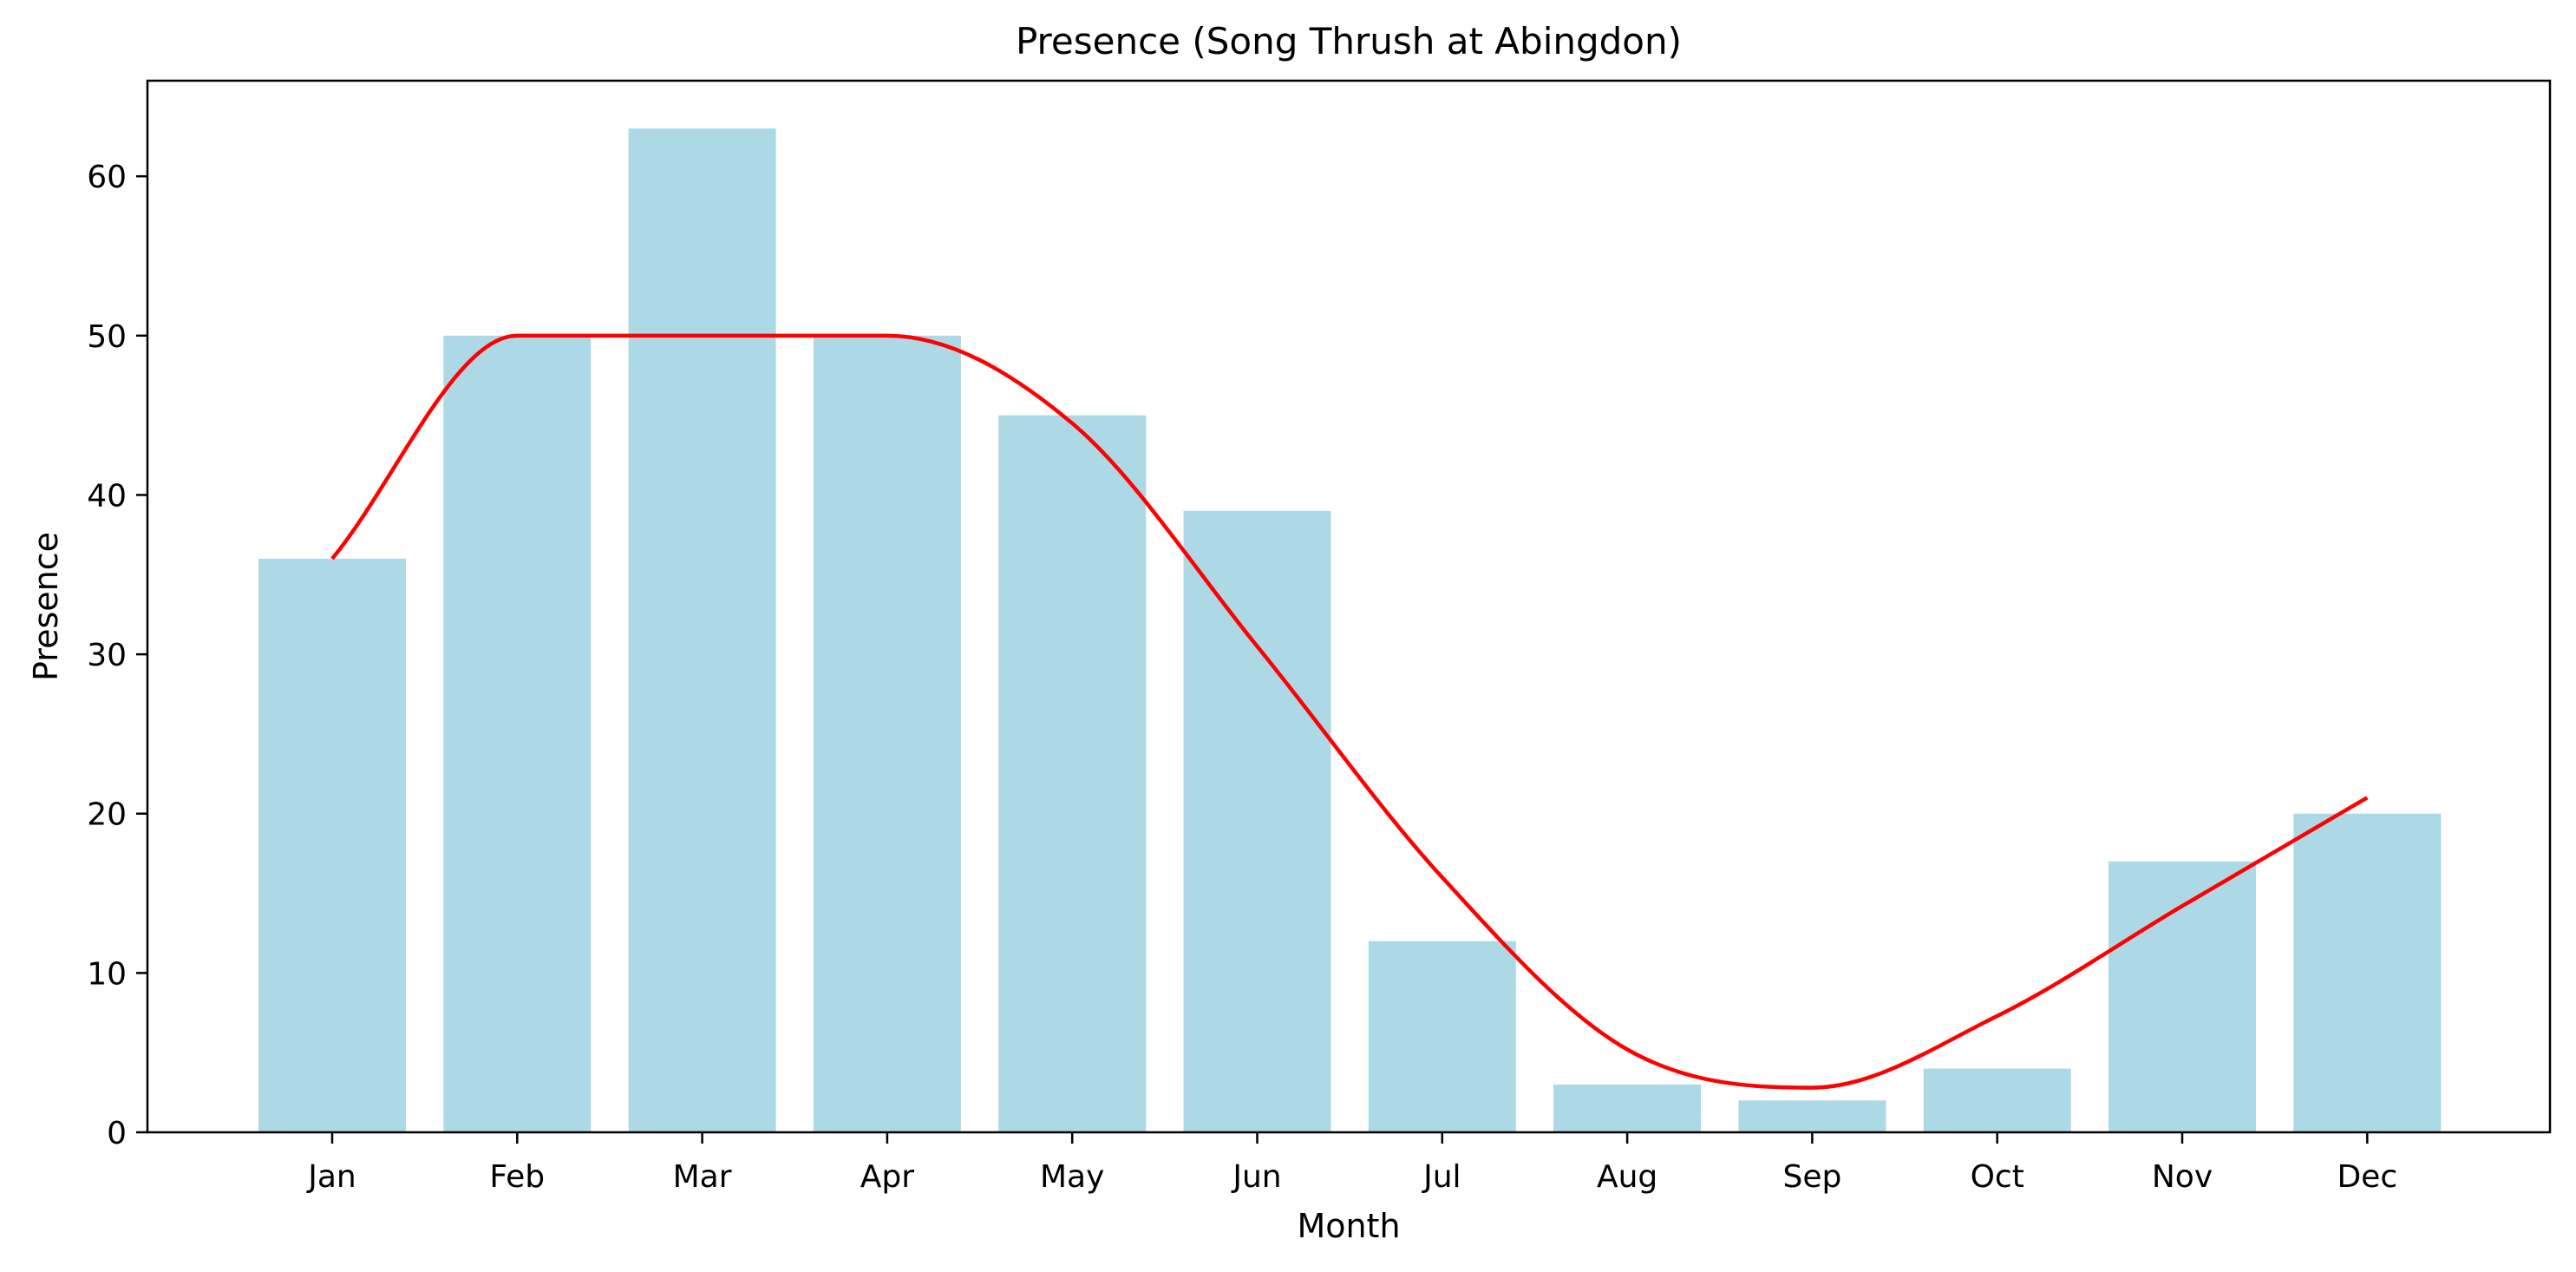 The height and width of the screenshot is (1272, 2576). What do you see at coordinates (107, 974) in the screenshot?
I see `y-tick-label: 10` at bounding box center [107, 974].